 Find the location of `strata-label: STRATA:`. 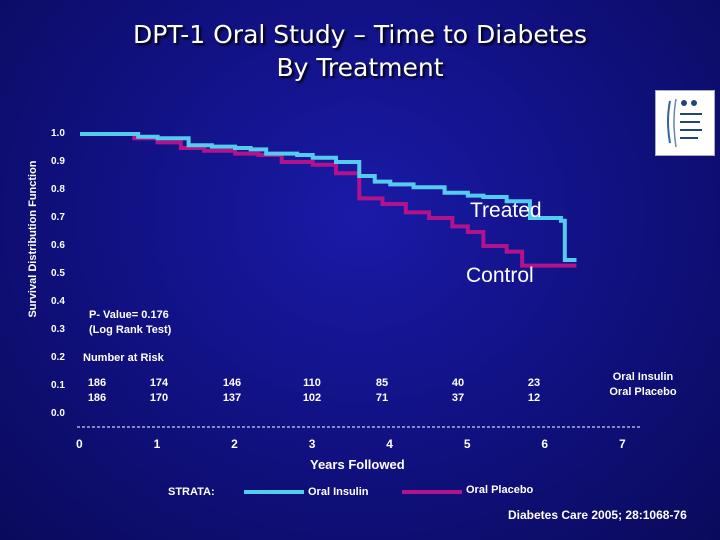

strata-label: STRATA: is located at coordinates (191, 492).